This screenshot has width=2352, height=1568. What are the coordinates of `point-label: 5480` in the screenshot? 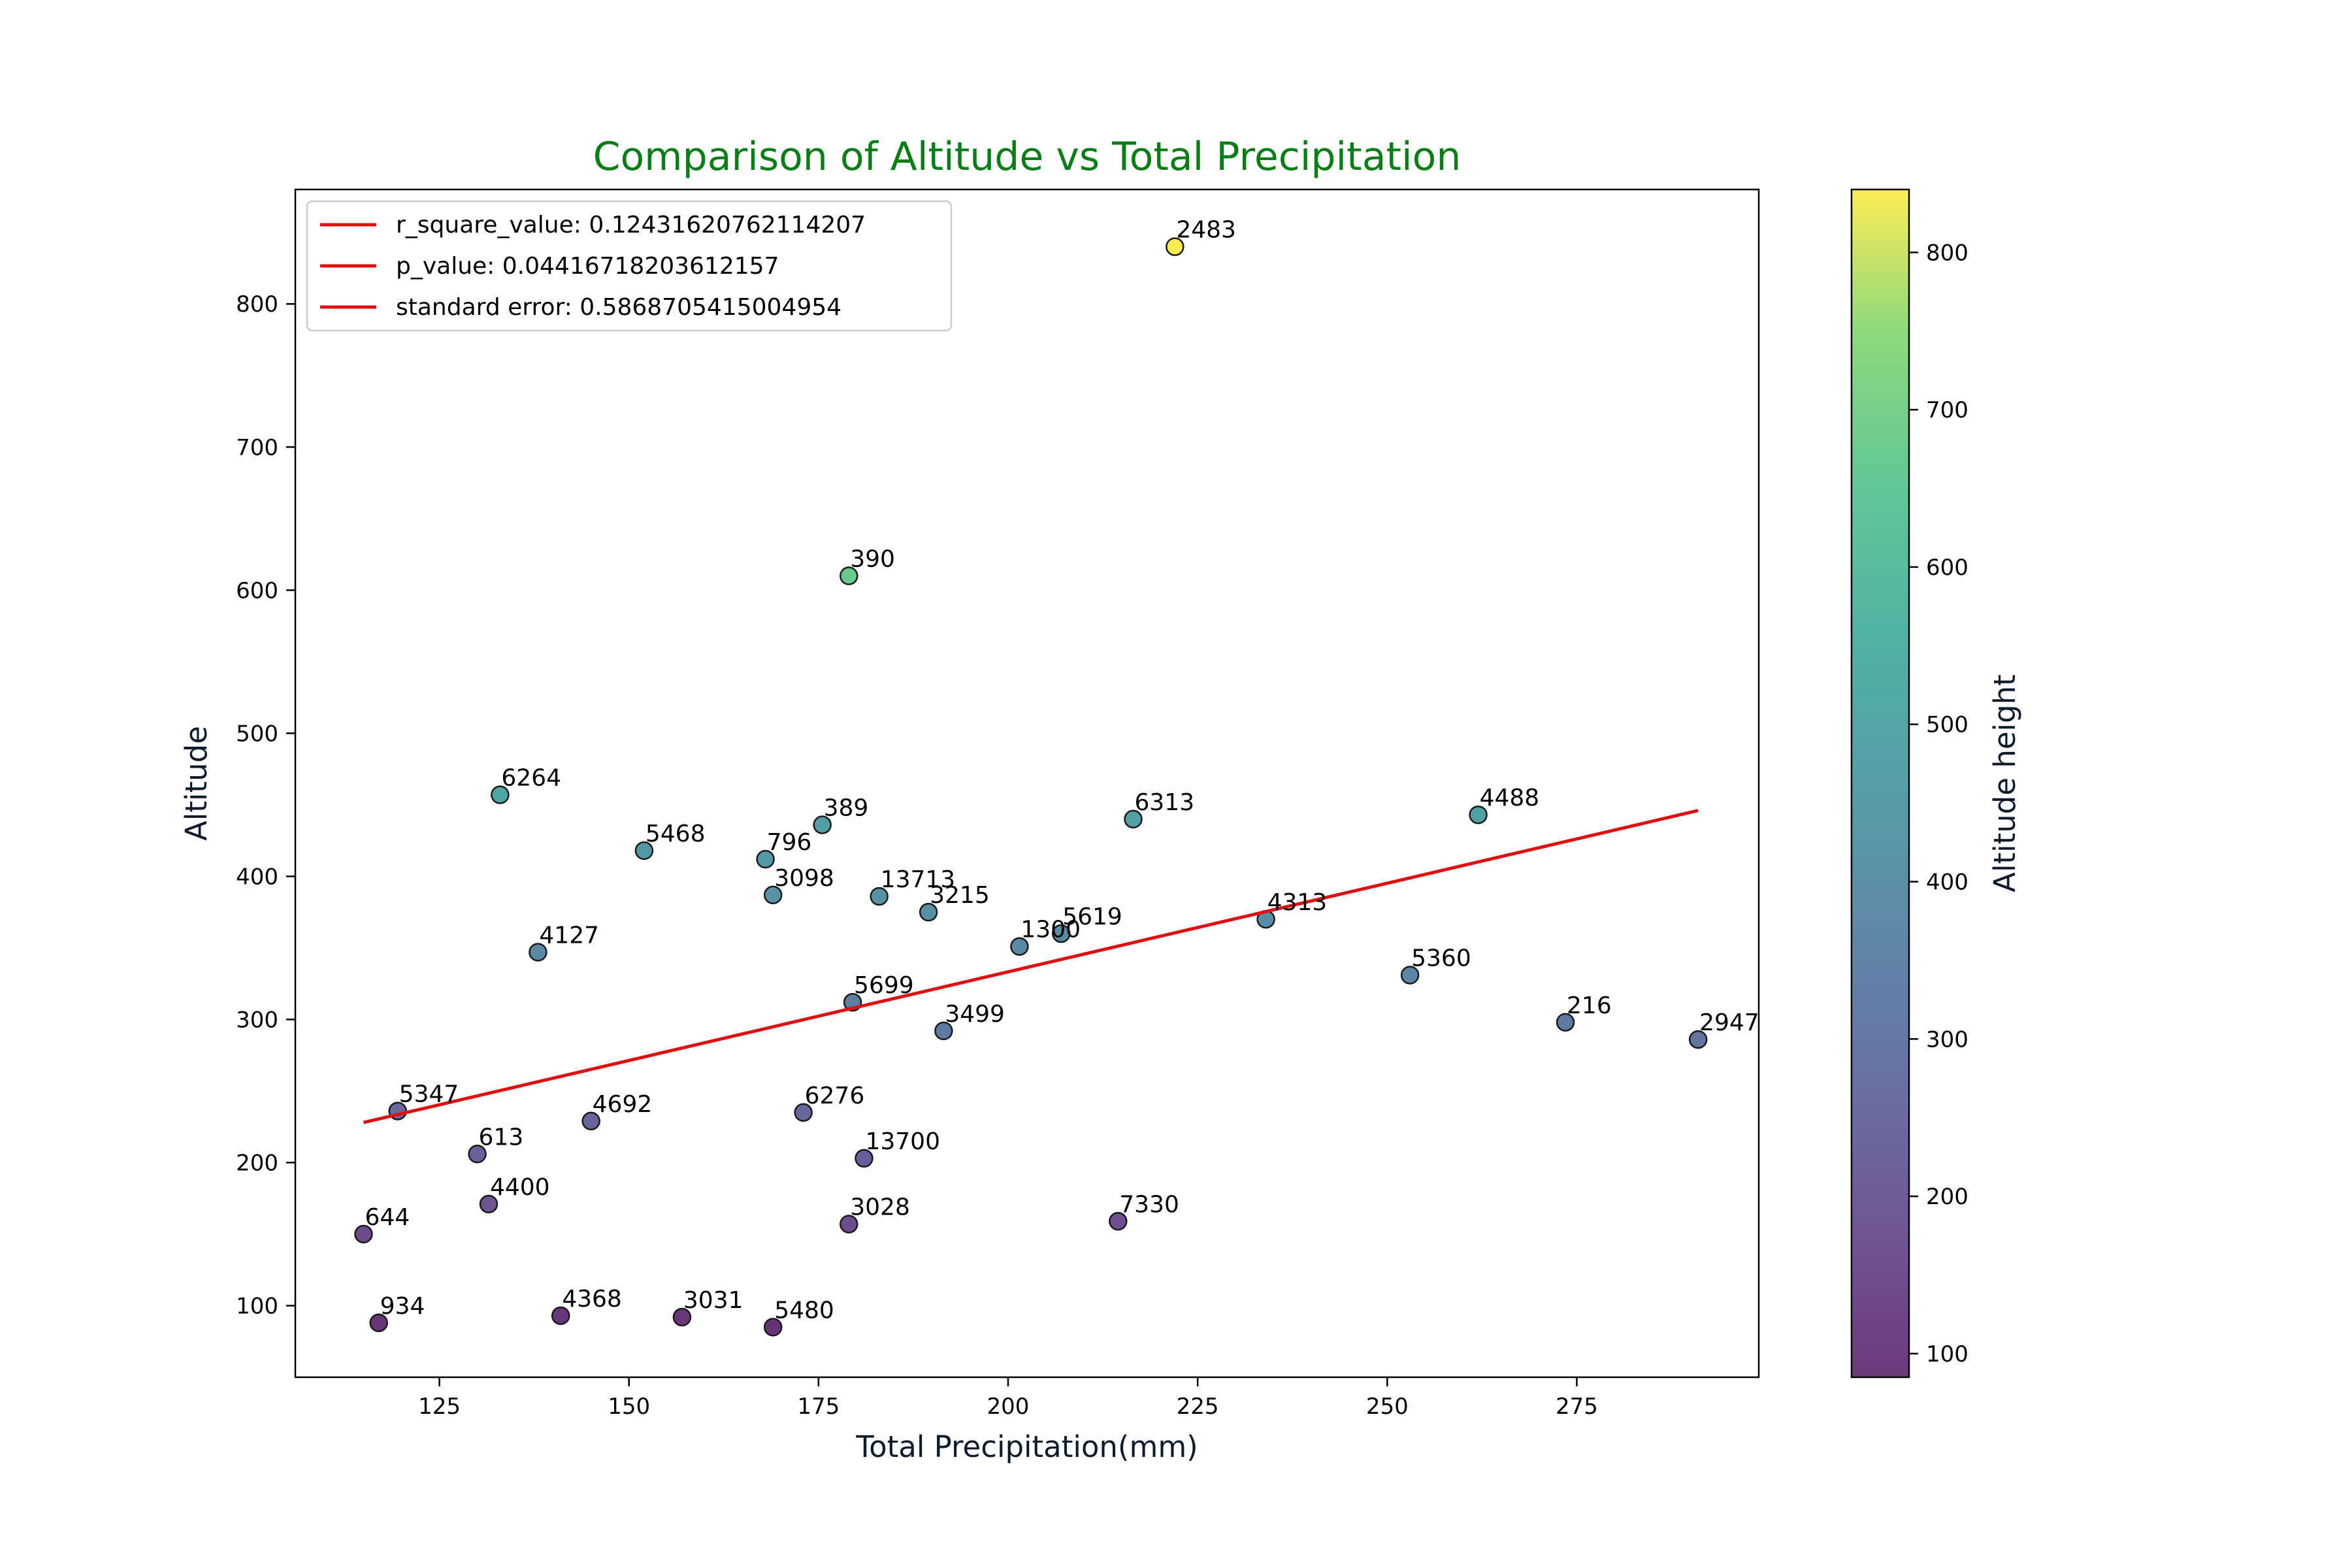 It's located at (804, 1310).